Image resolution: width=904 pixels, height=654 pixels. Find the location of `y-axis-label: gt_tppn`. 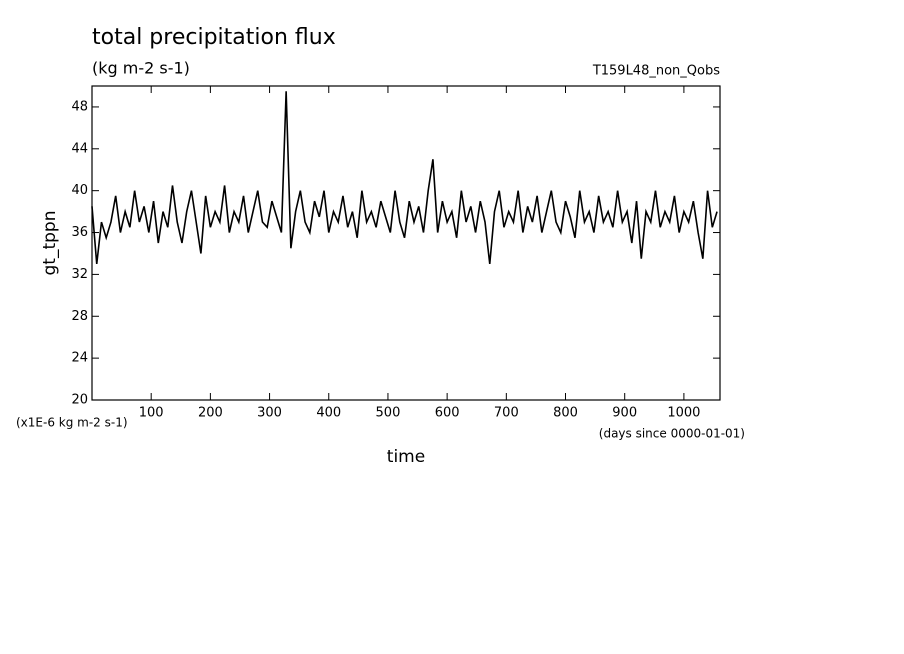

y-axis-label: gt_tppn is located at coordinates (50, 243).